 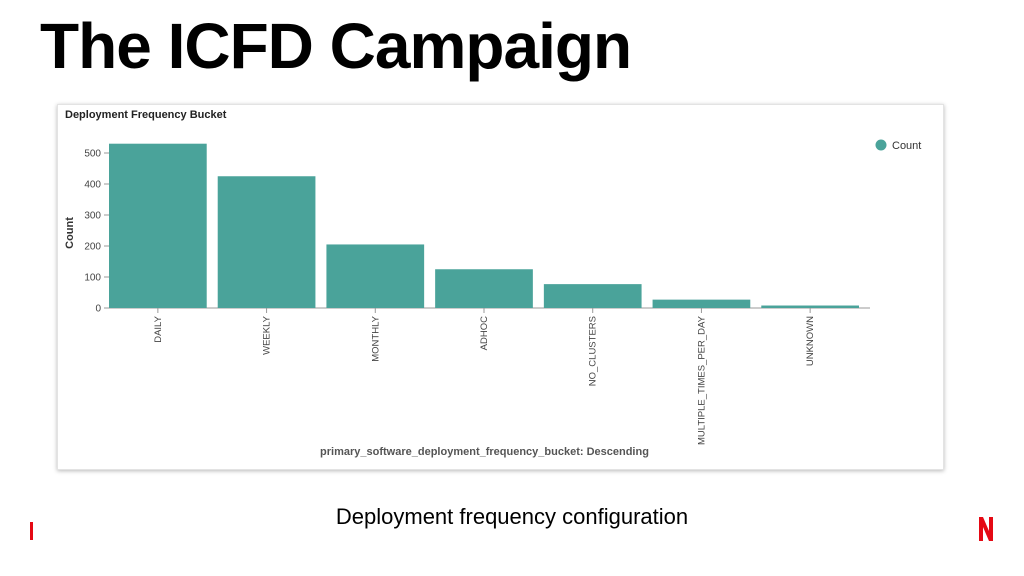 What do you see at coordinates (484, 333) in the screenshot?
I see `x-tick-label: ADHOC` at bounding box center [484, 333].